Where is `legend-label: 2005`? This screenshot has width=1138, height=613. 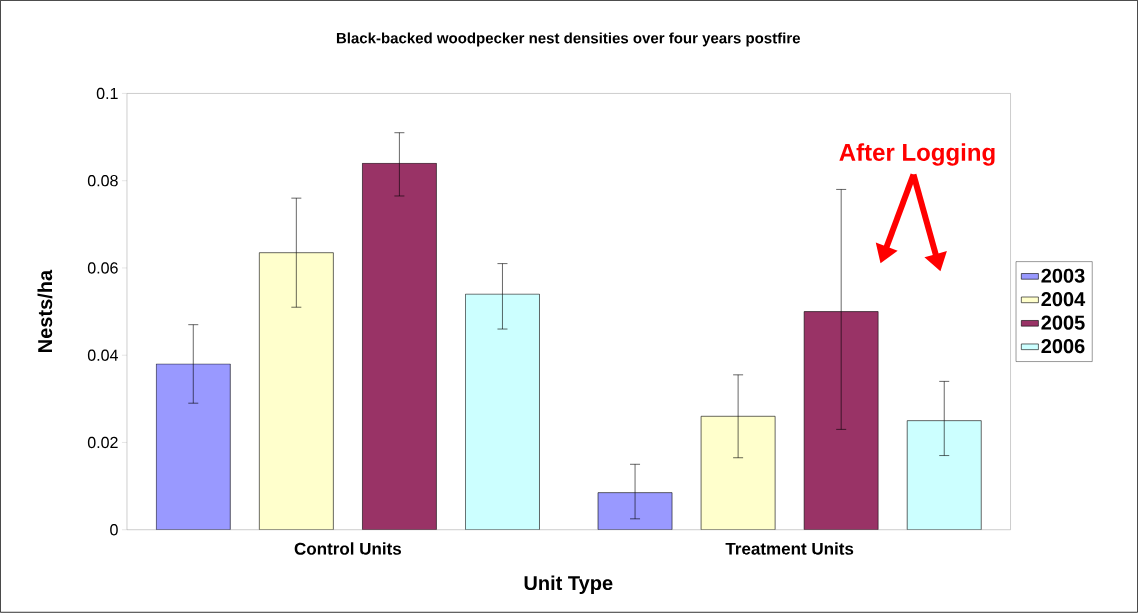 legend-label: 2005 is located at coordinates (1063, 322).